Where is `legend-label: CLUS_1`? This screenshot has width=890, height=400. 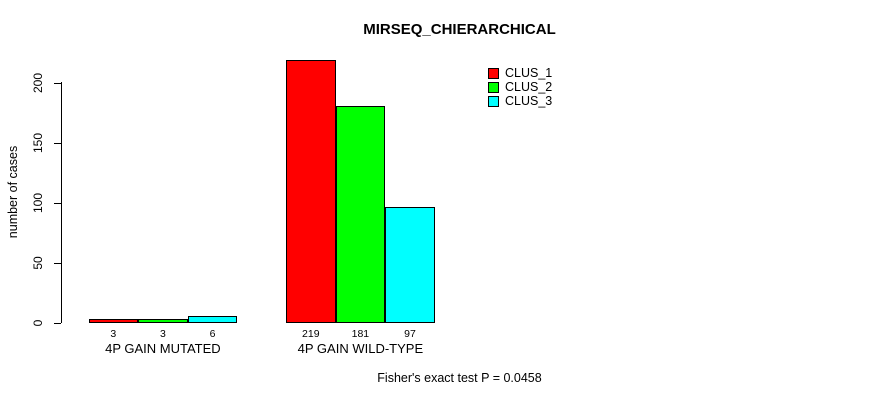
legend-label: CLUS_1 is located at coordinates (529, 73).